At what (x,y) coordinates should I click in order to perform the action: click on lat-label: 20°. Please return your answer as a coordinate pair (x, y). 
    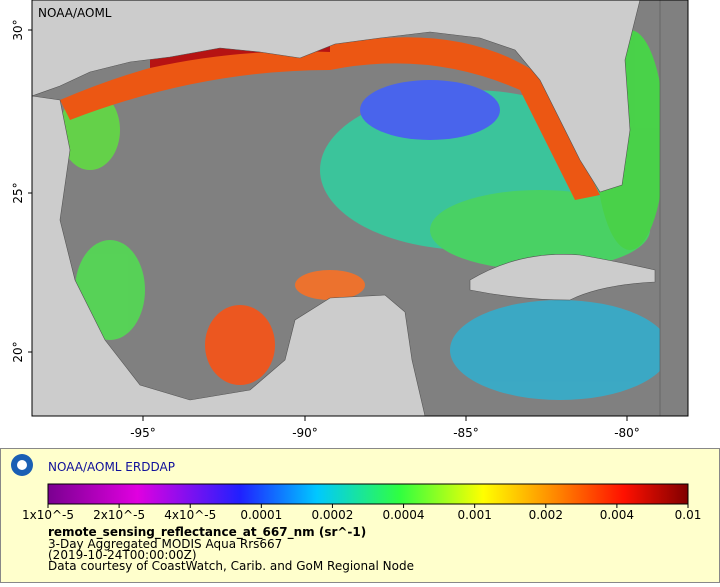
    Looking at the image, I should click on (18, 351).